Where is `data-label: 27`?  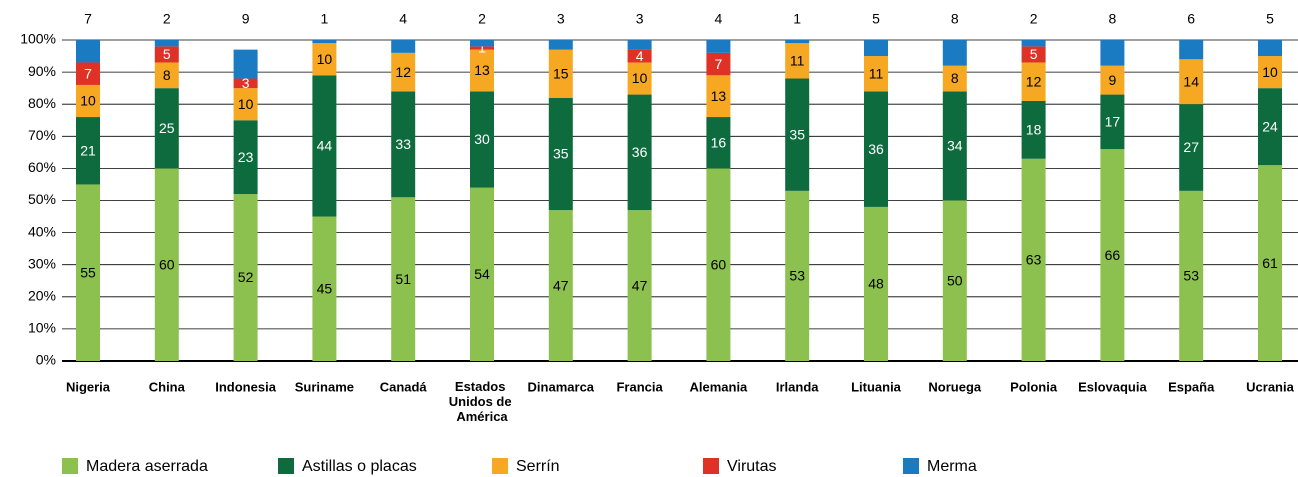 data-label: 27 is located at coordinates (1191, 147).